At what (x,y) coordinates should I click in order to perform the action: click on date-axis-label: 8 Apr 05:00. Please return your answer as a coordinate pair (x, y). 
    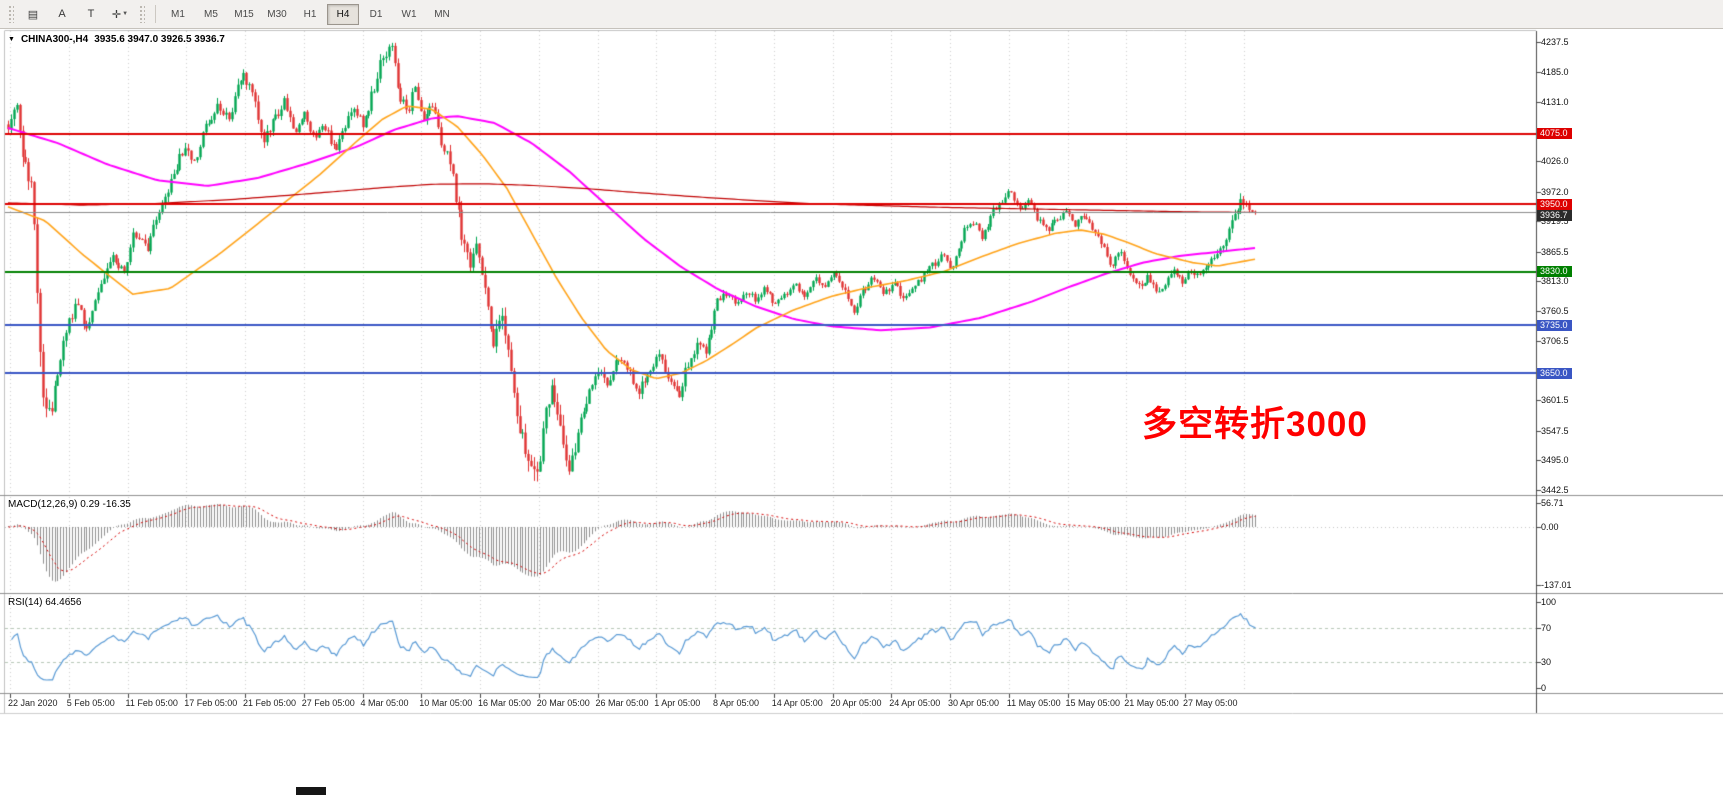
    Looking at the image, I should click on (736, 703).